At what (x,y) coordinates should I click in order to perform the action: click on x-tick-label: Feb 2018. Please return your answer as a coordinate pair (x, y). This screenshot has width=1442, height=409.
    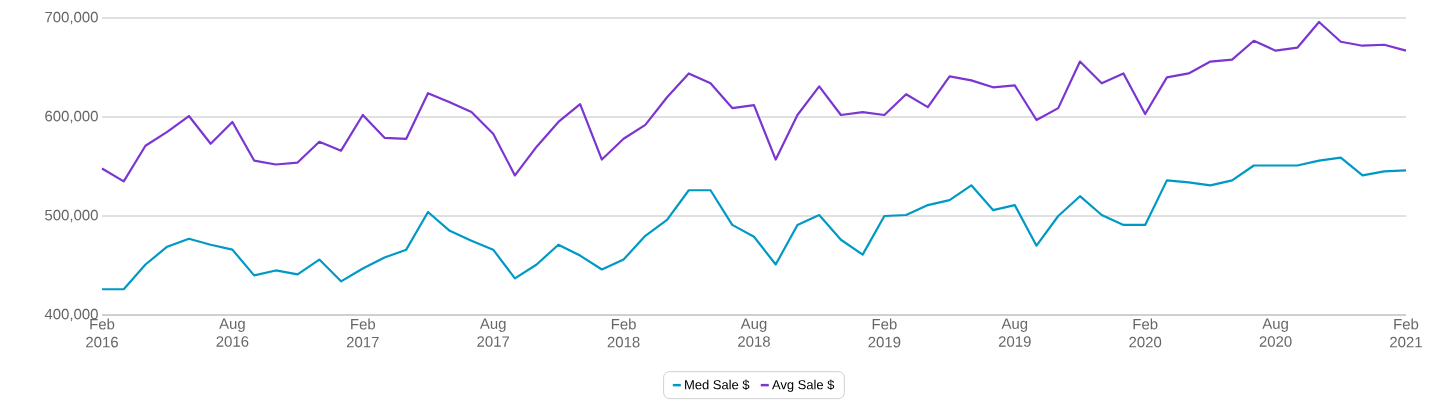
    Looking at the image, I should click on (623, 333).